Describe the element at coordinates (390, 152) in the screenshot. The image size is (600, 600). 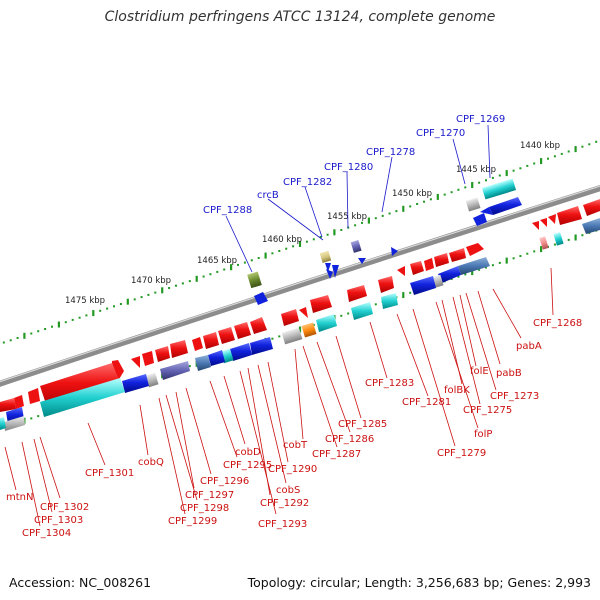
I see `label-cpf-1278: CPF_1278` at that location.